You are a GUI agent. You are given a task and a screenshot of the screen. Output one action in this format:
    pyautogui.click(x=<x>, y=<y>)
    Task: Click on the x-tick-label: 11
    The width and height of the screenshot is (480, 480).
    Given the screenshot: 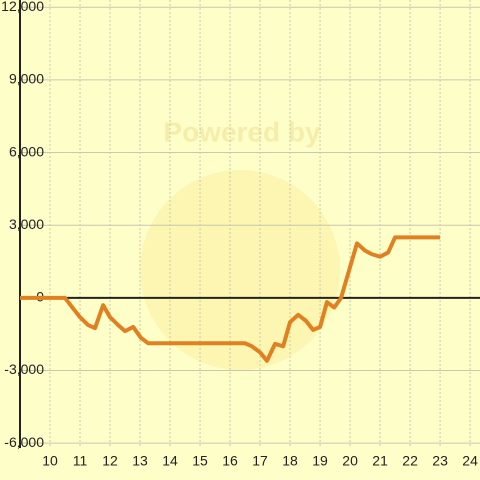 What is the action you would take?
    pyautogui.click(x=80, y=461)
    